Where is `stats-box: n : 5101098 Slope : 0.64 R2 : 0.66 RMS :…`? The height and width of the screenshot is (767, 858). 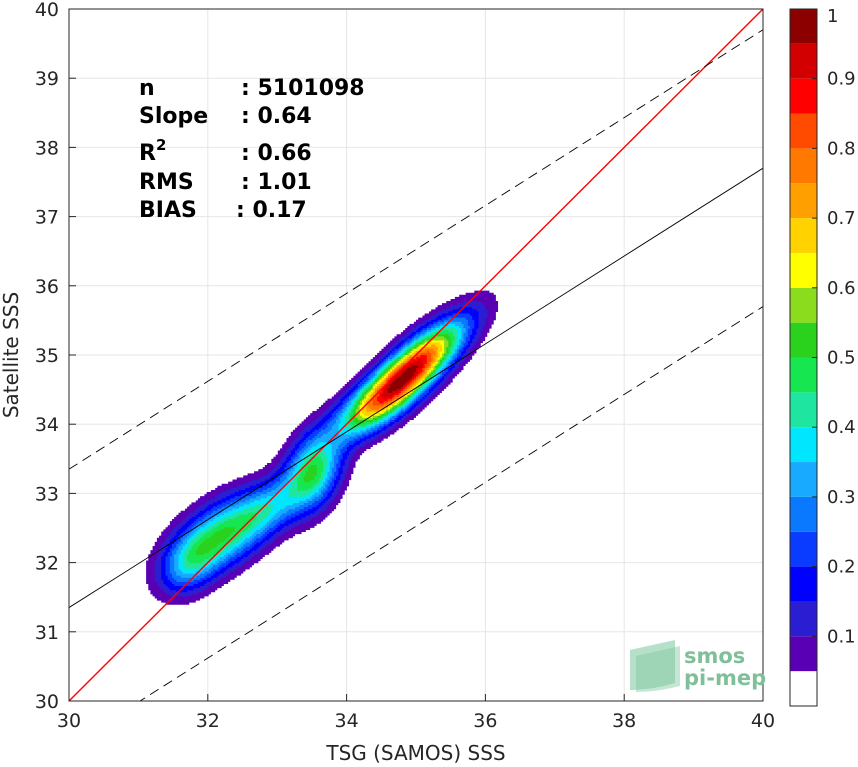 stats-box: n : 5101098 Slope : 0.64 R2 : 0.66 RMS :… is located at coordinates (252, 149).